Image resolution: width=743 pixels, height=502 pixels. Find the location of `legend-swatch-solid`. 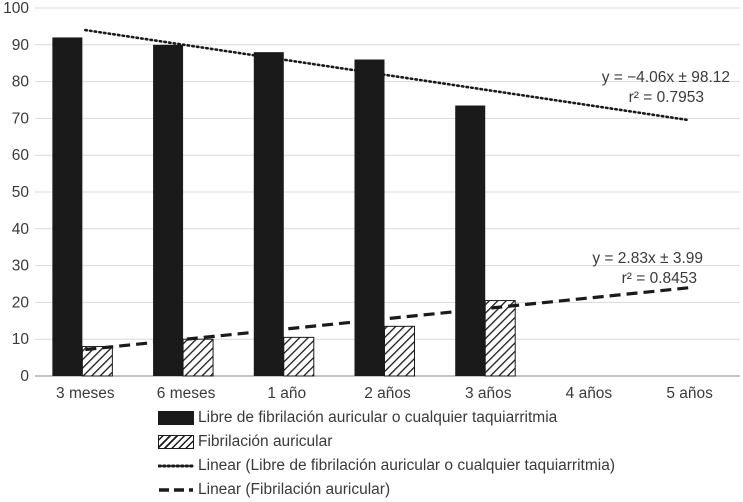

legend-swatch-solid is located at coordinates (176, 418).